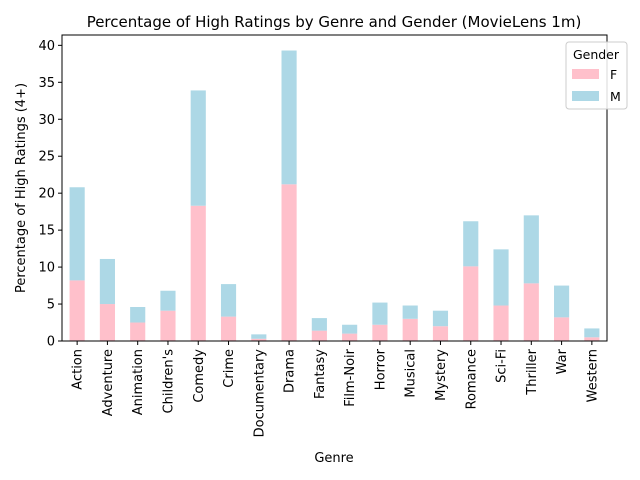 This screenshot has height=480, width=640. Describe the element at coordinates (441, 375) in the screenshot. I see `x-tick-label: Mystery` at that location.